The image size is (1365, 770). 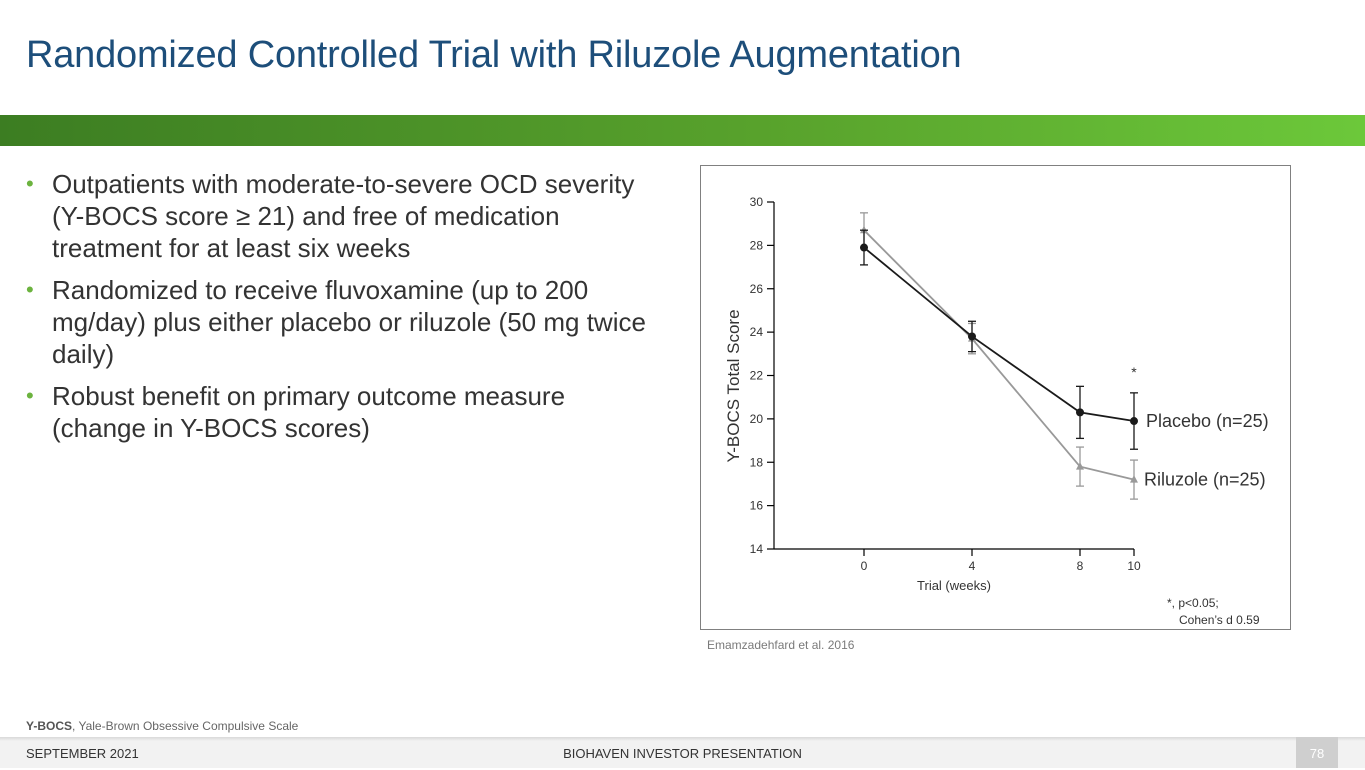 What do you see at coordinates (1080, 566) in the screenshot?
I see `x-tick-label: 8` at bounding box center [1080, 566].